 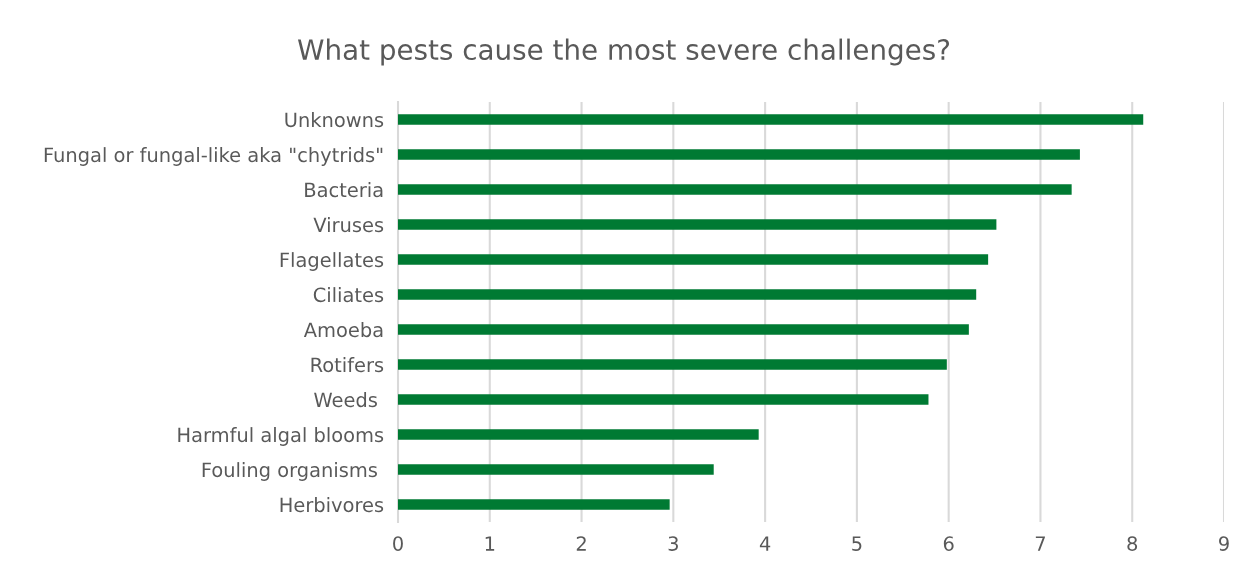 What do you see at coordinates (948, 543) in the screenshot?
I see `x-tick-label: 6` at bounding box center [948, 543].